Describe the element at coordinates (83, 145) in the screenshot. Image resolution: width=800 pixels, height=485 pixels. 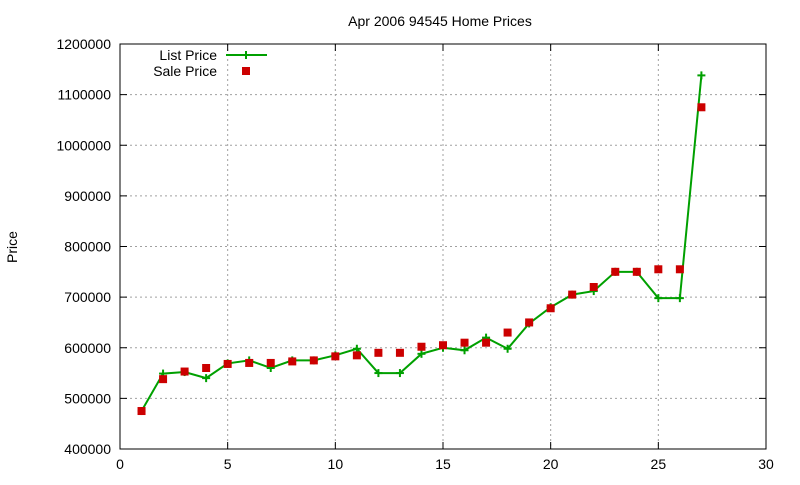
I see `y-tick-label: 1000000` at that location.